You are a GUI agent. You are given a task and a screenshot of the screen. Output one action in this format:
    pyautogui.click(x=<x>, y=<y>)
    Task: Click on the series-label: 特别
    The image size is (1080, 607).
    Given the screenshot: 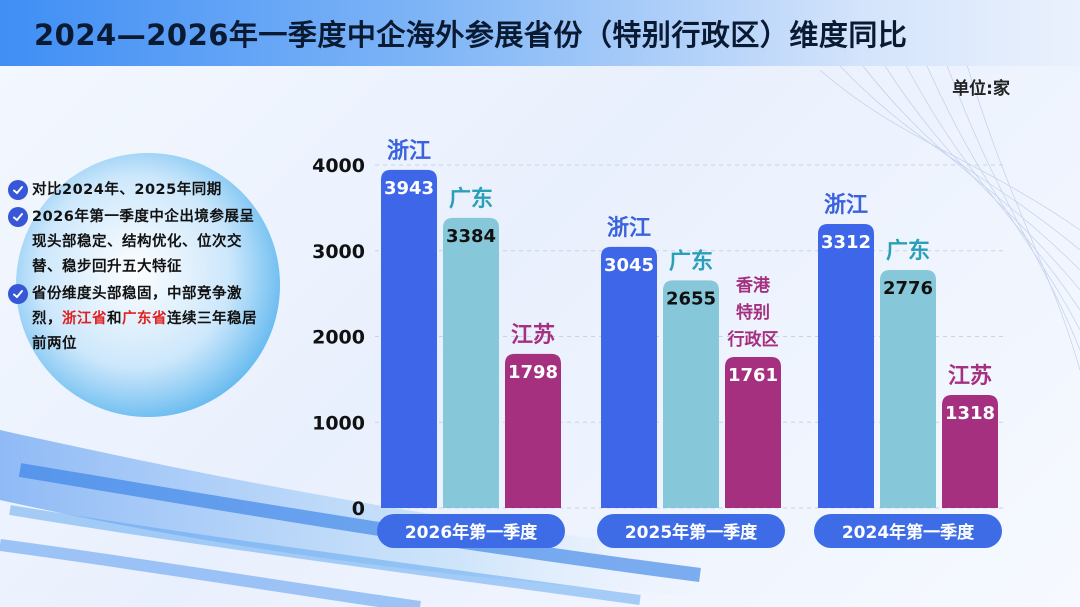 What is the action you would take?
    pyautogui.click(x=753, y=312)
    